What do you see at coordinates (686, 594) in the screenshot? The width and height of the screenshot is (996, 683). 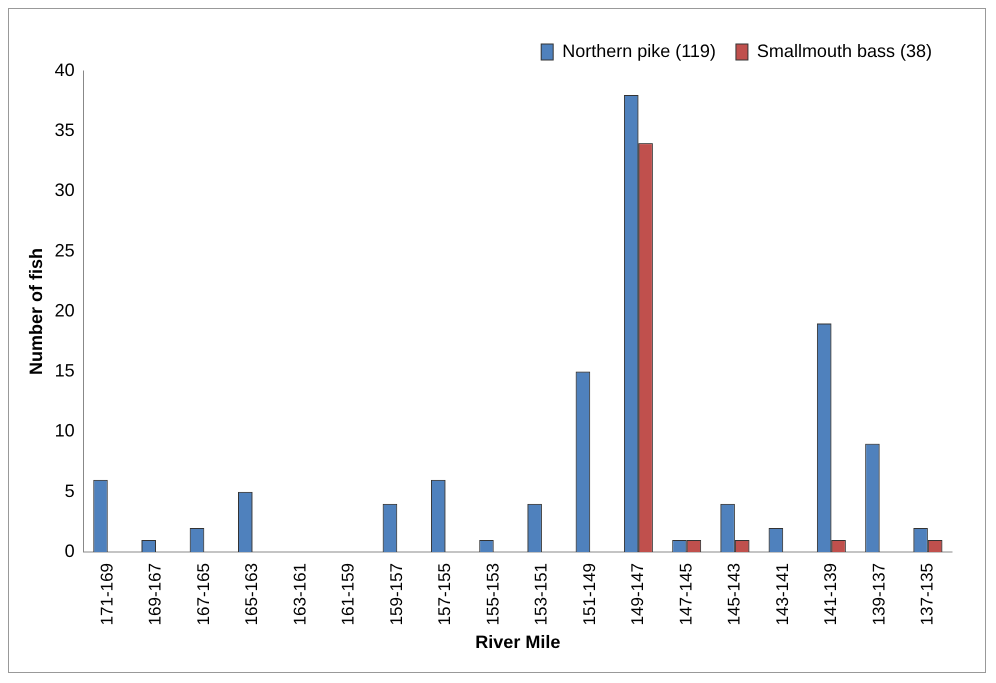 I see `x-tick-label: 147-145` at bounding box center [686, 594].